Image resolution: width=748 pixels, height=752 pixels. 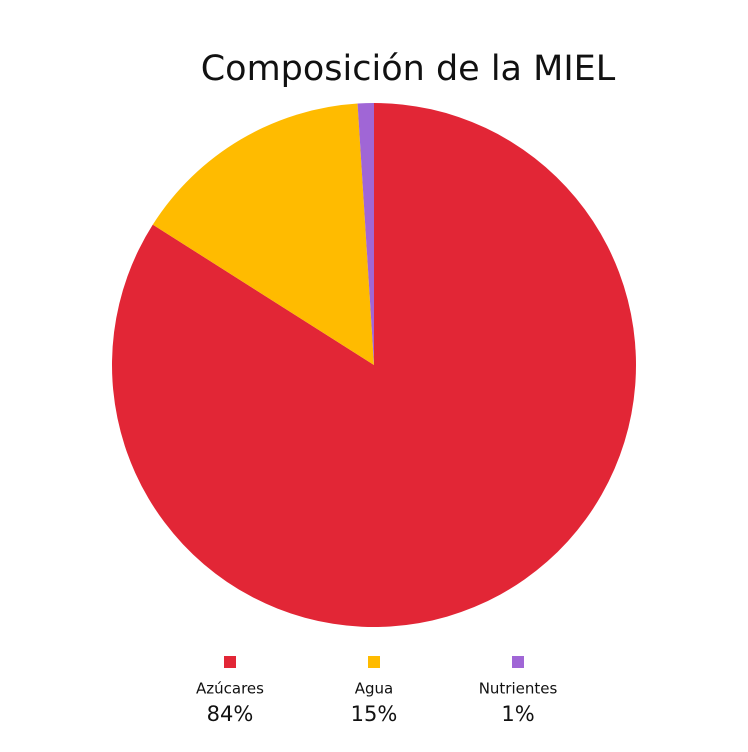 I want to click on chart-title: Composición de la MIEL, so click(x=408, y=69).